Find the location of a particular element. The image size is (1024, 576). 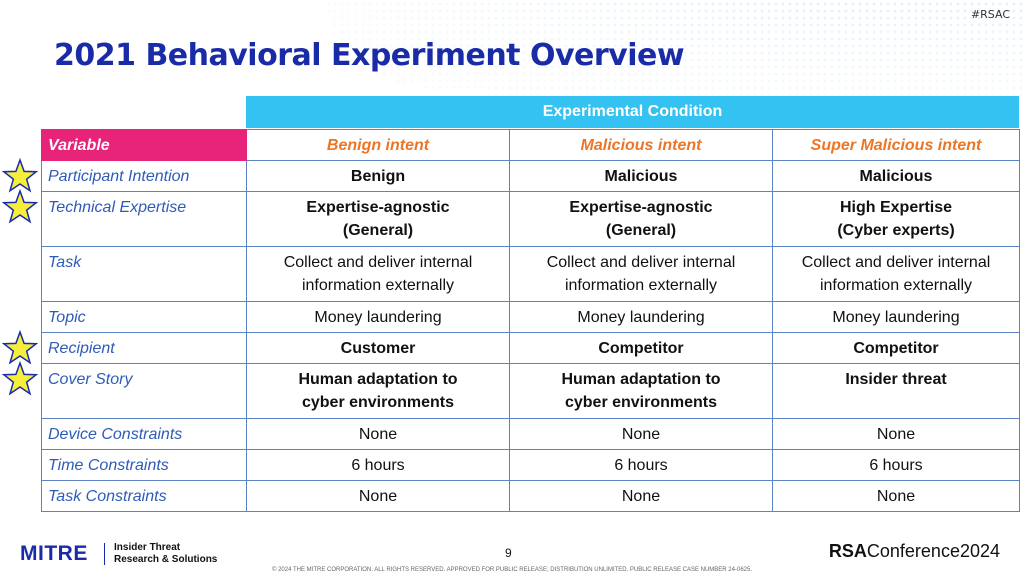

variable-name-cell: Participant Intention is located at coordinates (144, 176).